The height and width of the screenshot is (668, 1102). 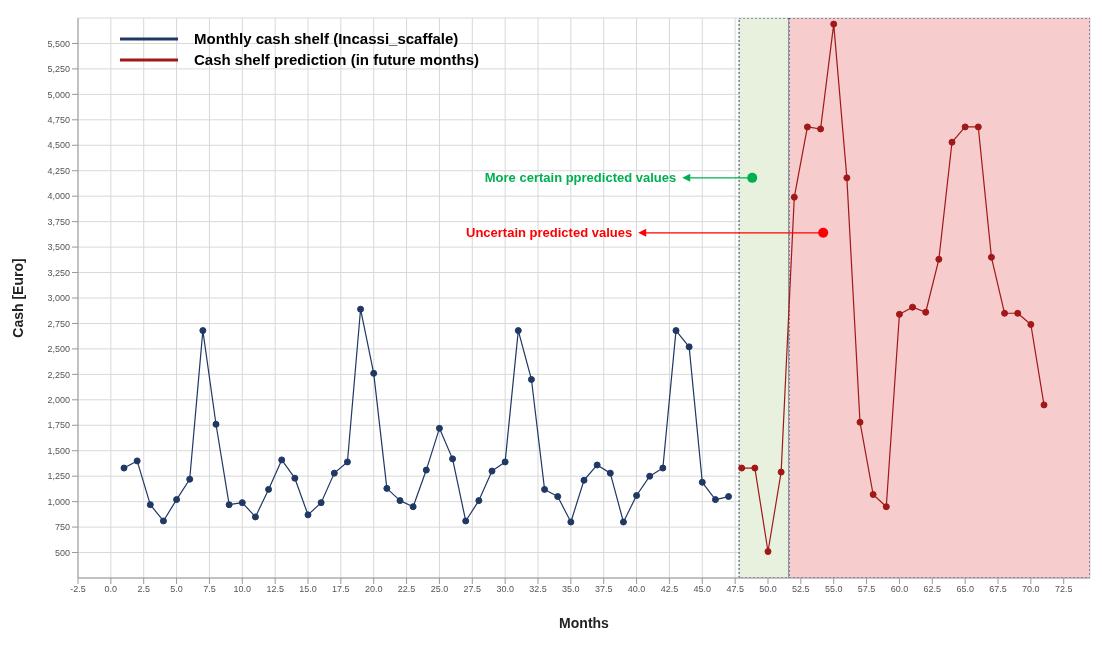 What do you see at coordinates (58, 450) in the screenshot?
I see `y-tick-label: 1,500` at bounding box center [58, 450].